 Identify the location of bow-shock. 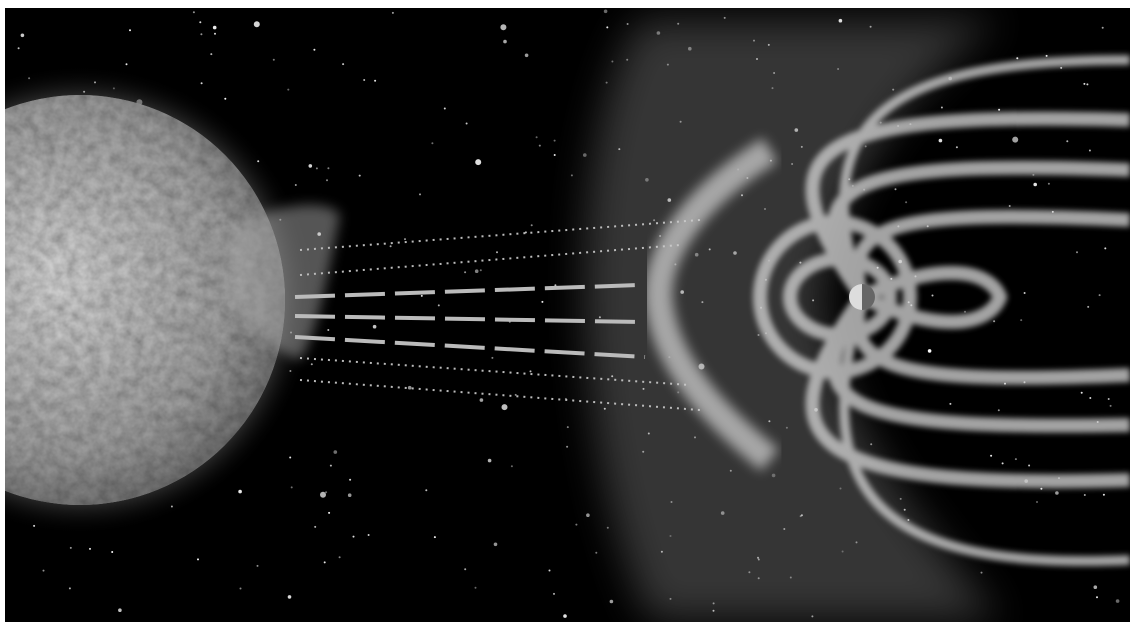
(711, 304).